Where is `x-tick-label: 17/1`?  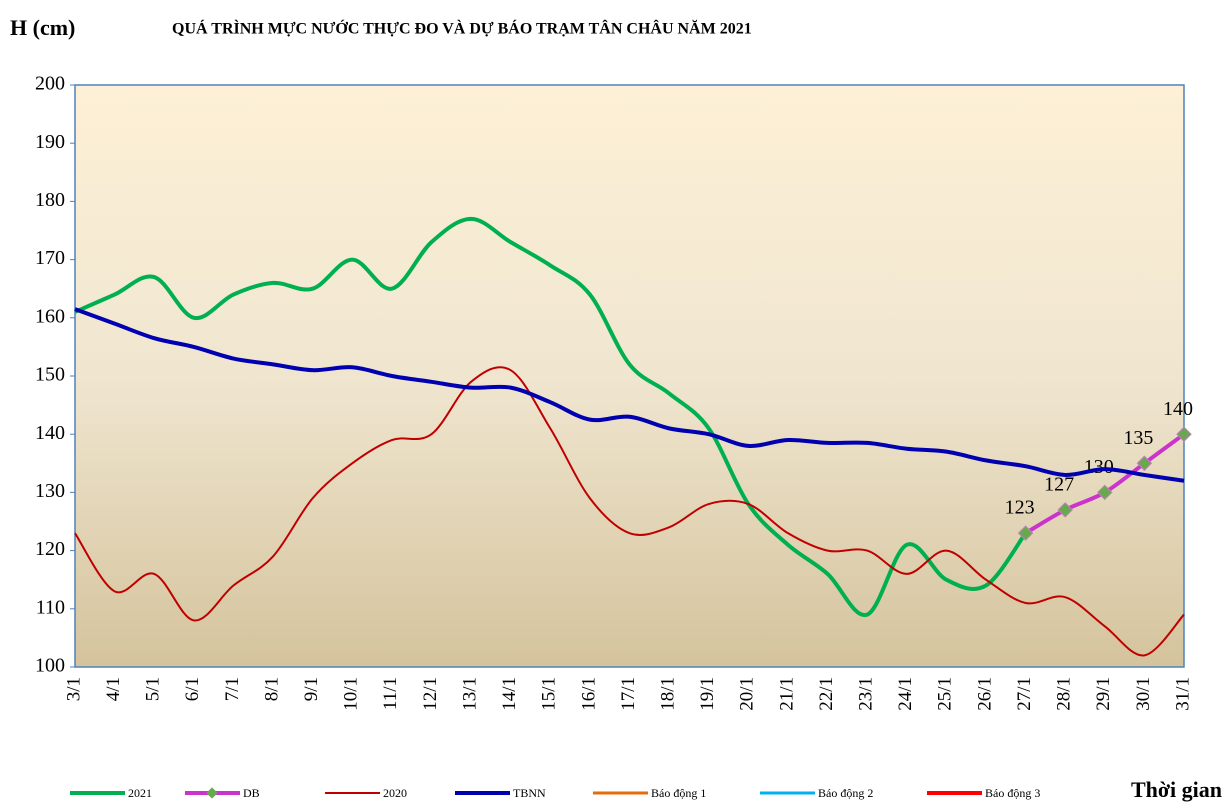 x-tick-label: 17/1 is located at coordinates (628, 694).